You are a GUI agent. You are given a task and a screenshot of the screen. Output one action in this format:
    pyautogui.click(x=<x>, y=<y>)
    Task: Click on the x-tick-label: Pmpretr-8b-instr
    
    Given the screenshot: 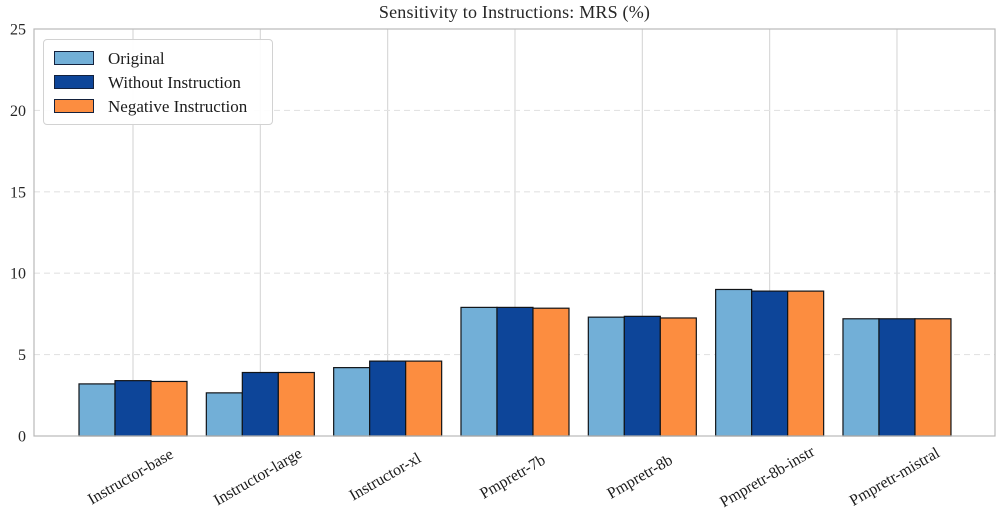 What is the action you would take?
    pyautogui.click(x=767, y=477)
    